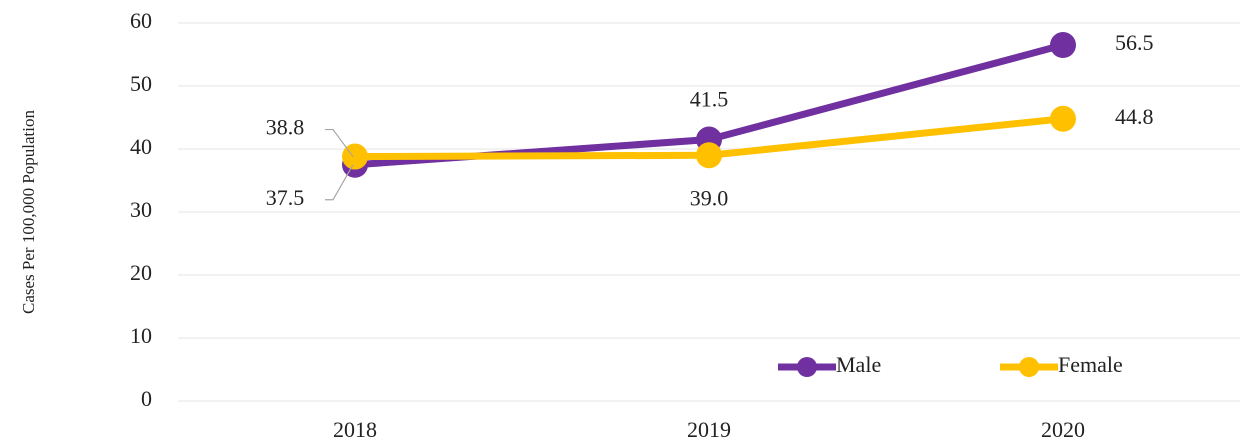  I want to click on x-tick-label: 2019, so click(709, 429).